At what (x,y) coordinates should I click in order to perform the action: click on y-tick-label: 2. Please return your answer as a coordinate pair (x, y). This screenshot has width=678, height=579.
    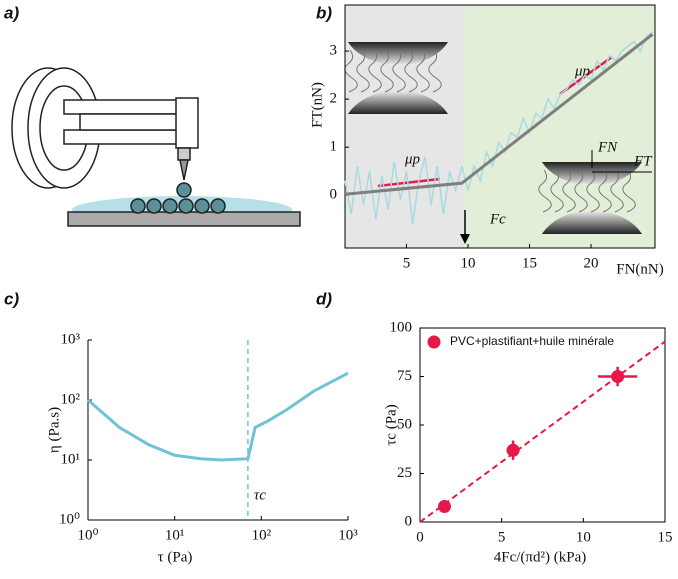
    Looking at the image, I should click on (334, 99).